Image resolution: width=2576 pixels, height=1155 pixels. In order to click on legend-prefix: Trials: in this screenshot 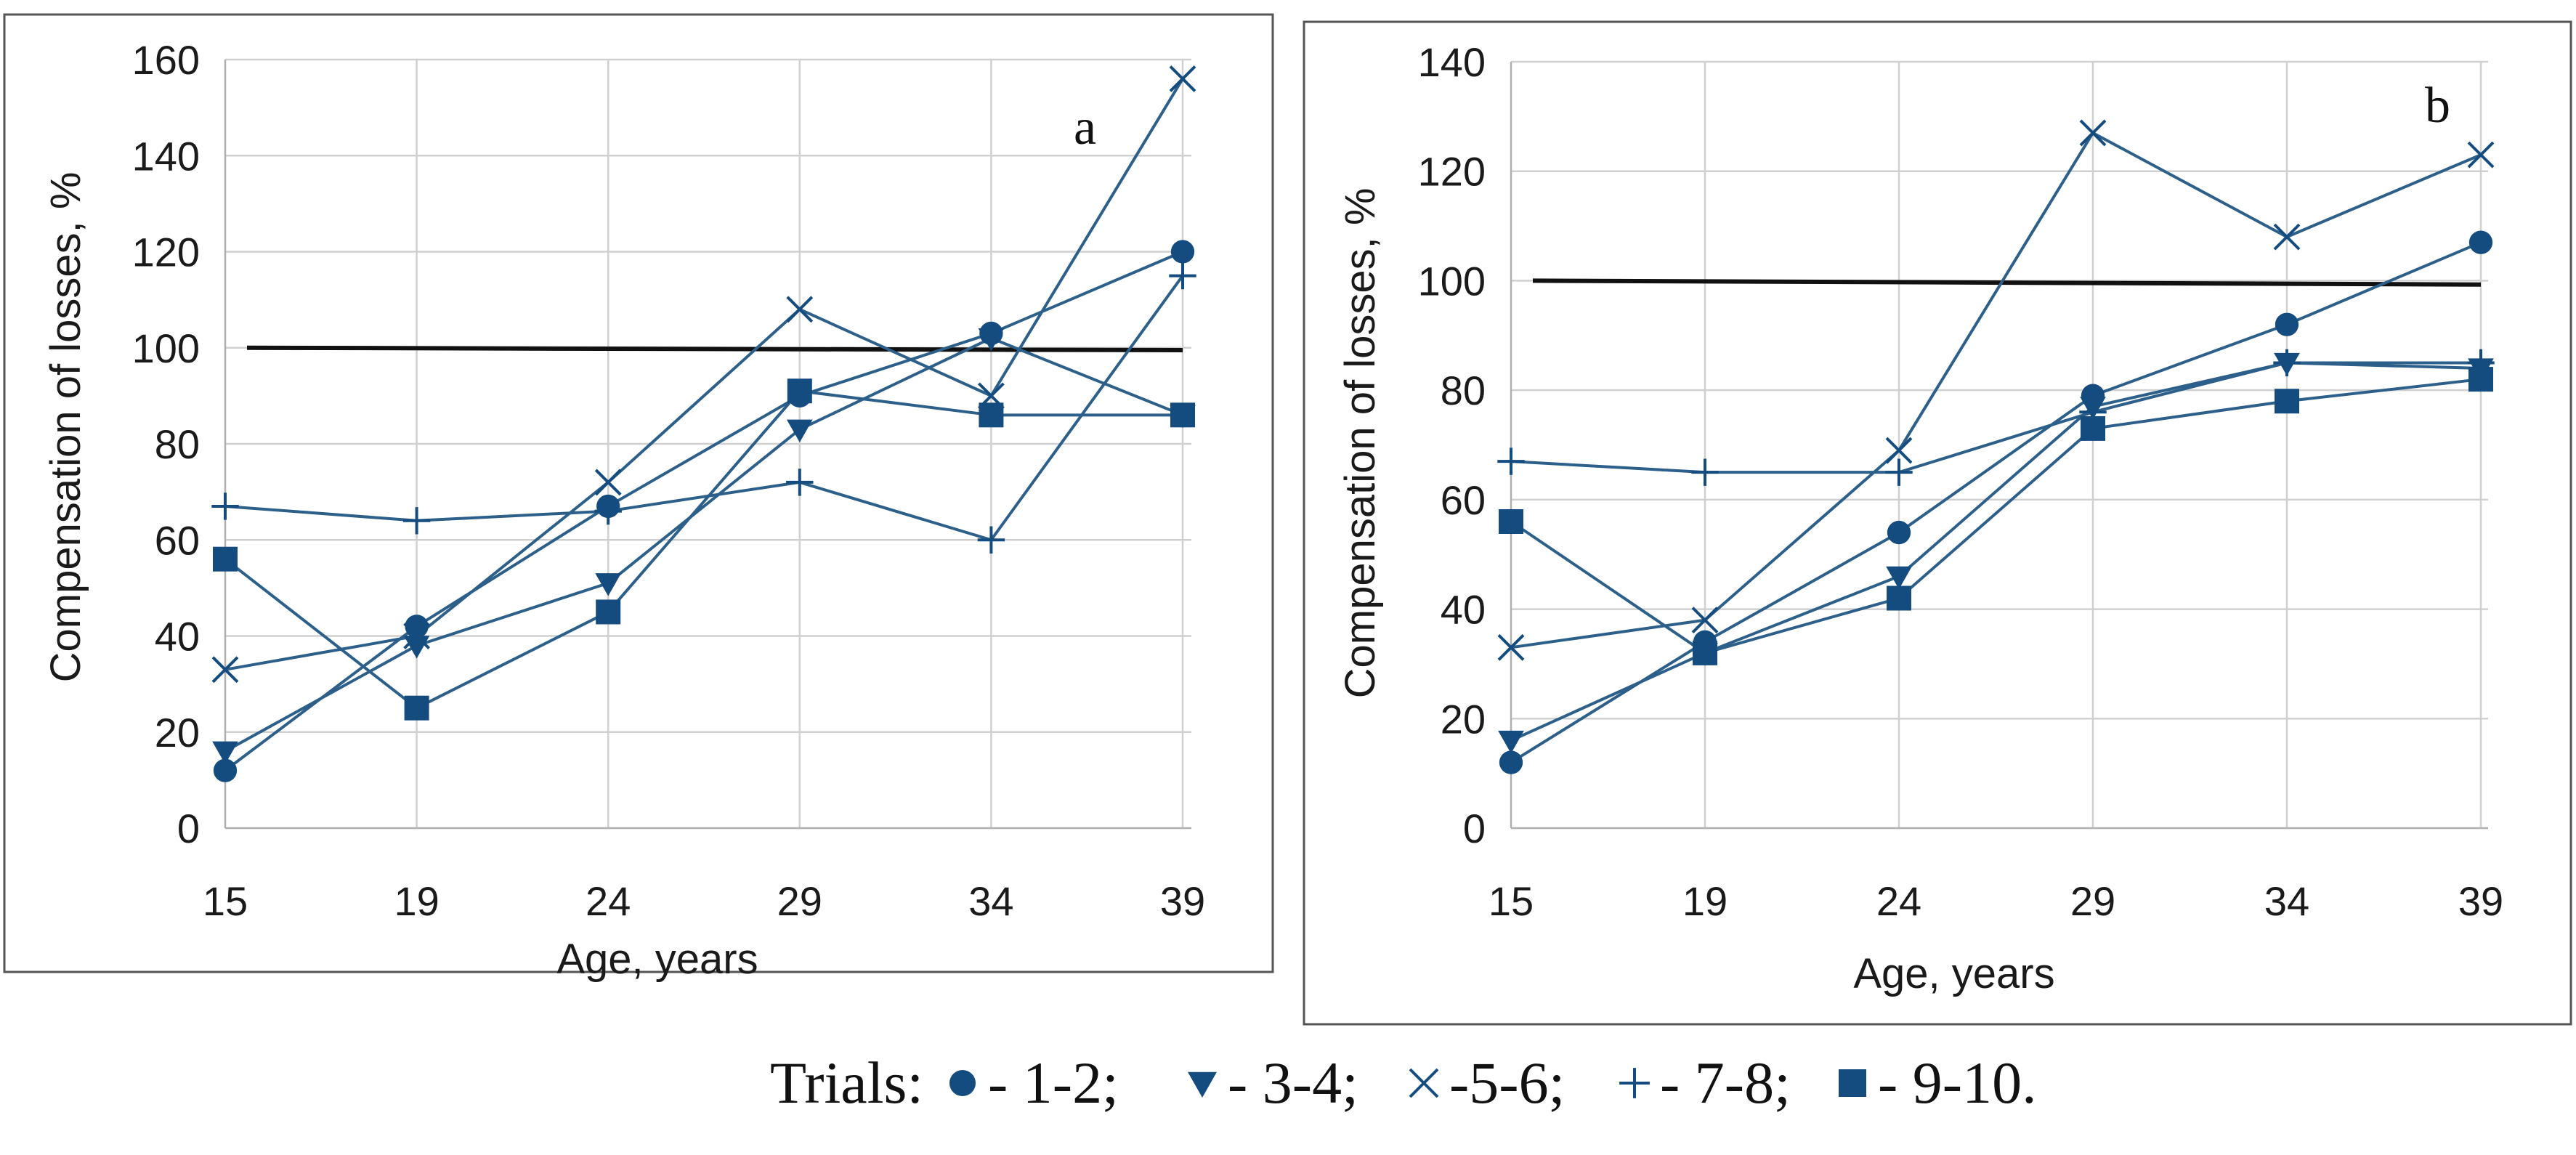, I will do `click(846, 1083)`.